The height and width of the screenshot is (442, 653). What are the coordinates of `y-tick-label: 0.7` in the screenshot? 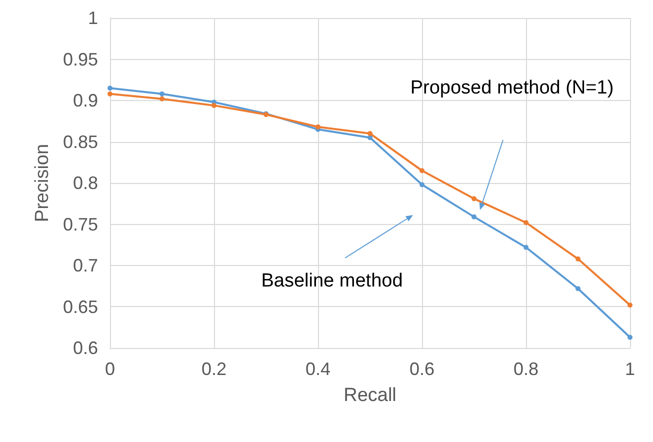 It's located at (85, 266).